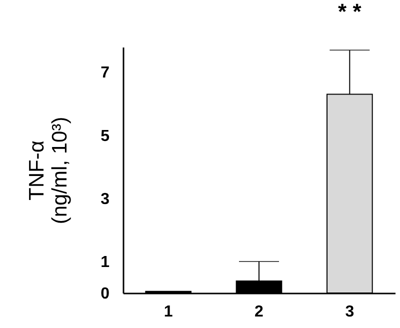 Image resolution: width=400 pixels, height=328 pixels. I want to click on x-tick-label: 3, so click(349, 312).